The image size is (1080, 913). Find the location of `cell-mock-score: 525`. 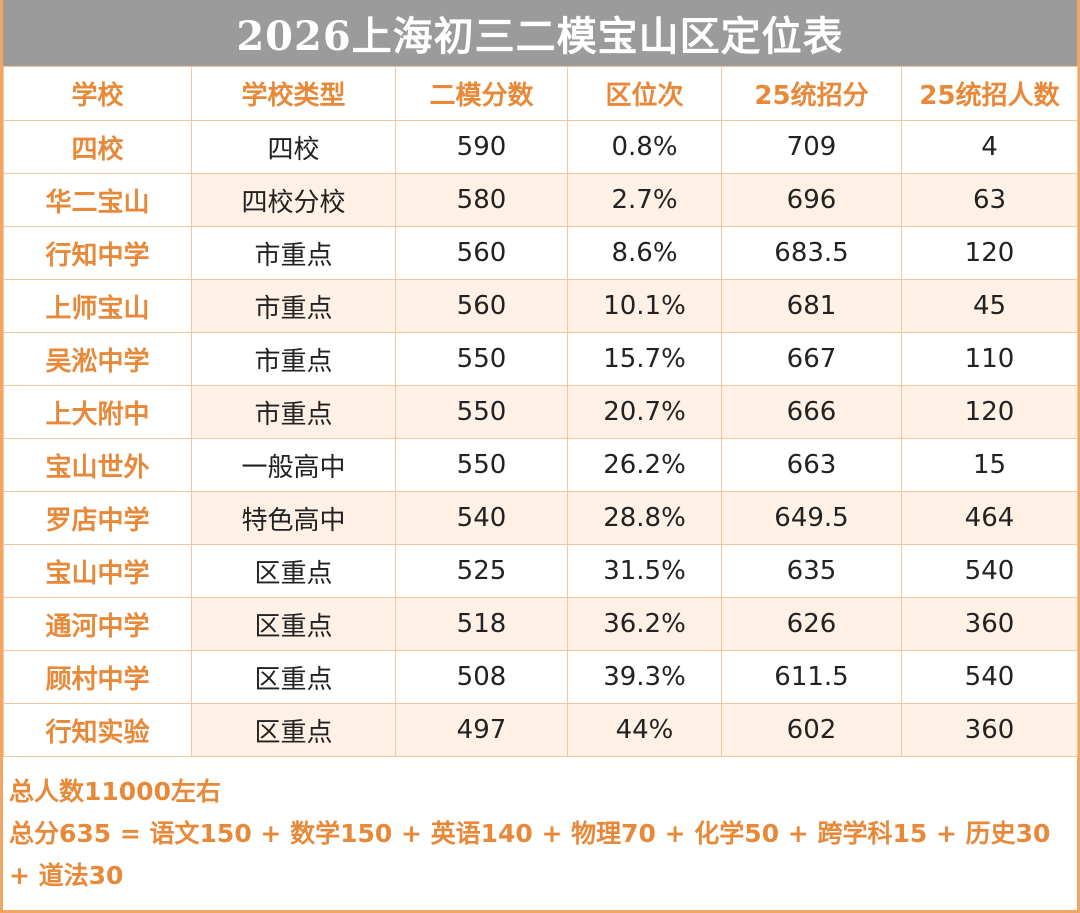

cell-mock-score: 525 is located at coordinates (481, 571).